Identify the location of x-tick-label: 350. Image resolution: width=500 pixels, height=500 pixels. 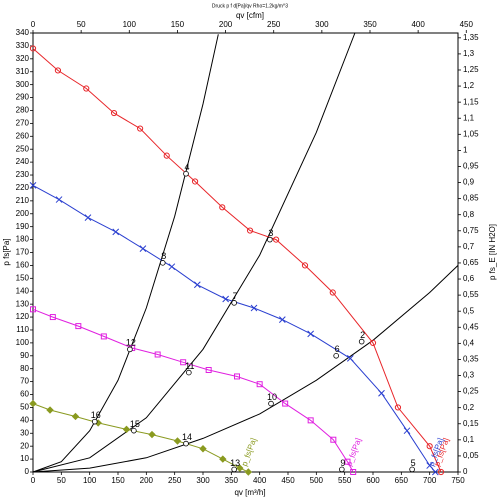
(232, 480).